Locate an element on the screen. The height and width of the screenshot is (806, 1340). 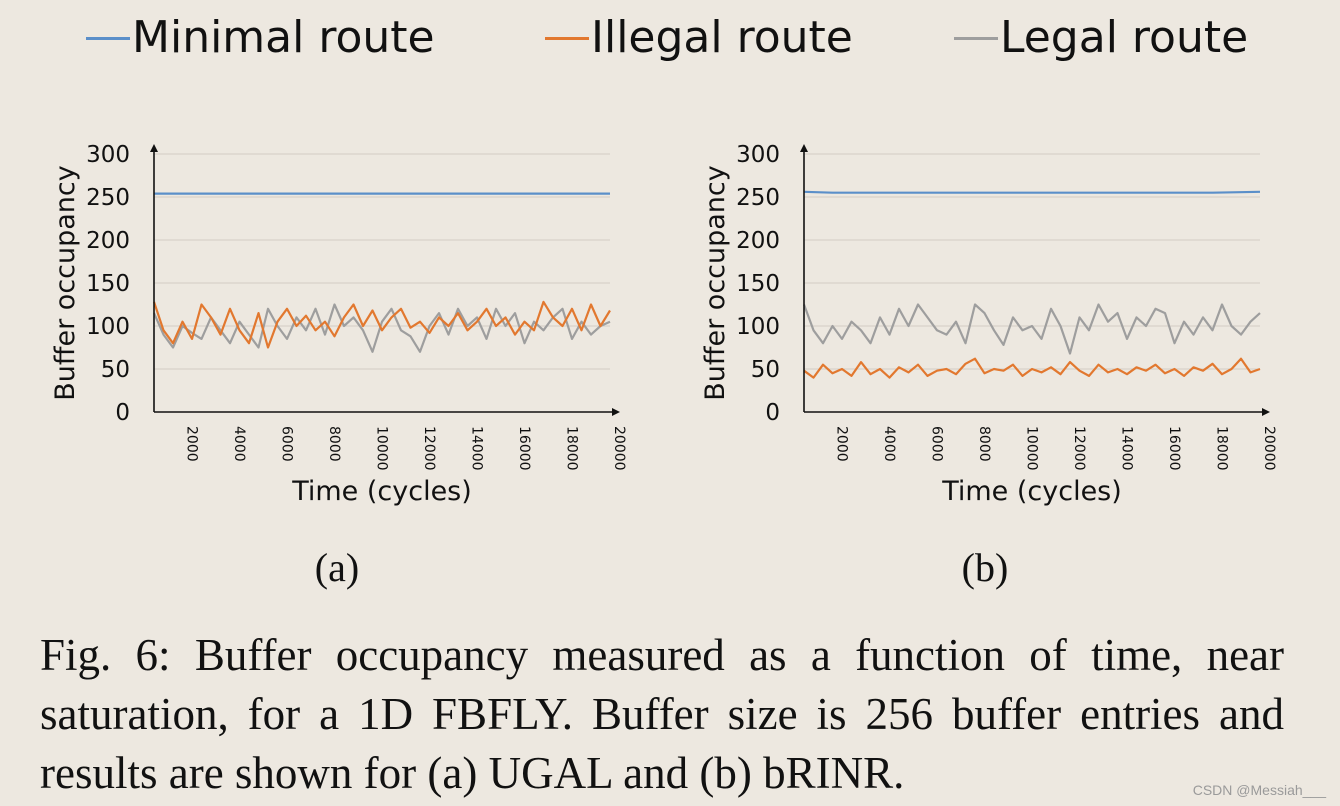
legend-swatch-illegal-route is located at coordinates (567, 38).